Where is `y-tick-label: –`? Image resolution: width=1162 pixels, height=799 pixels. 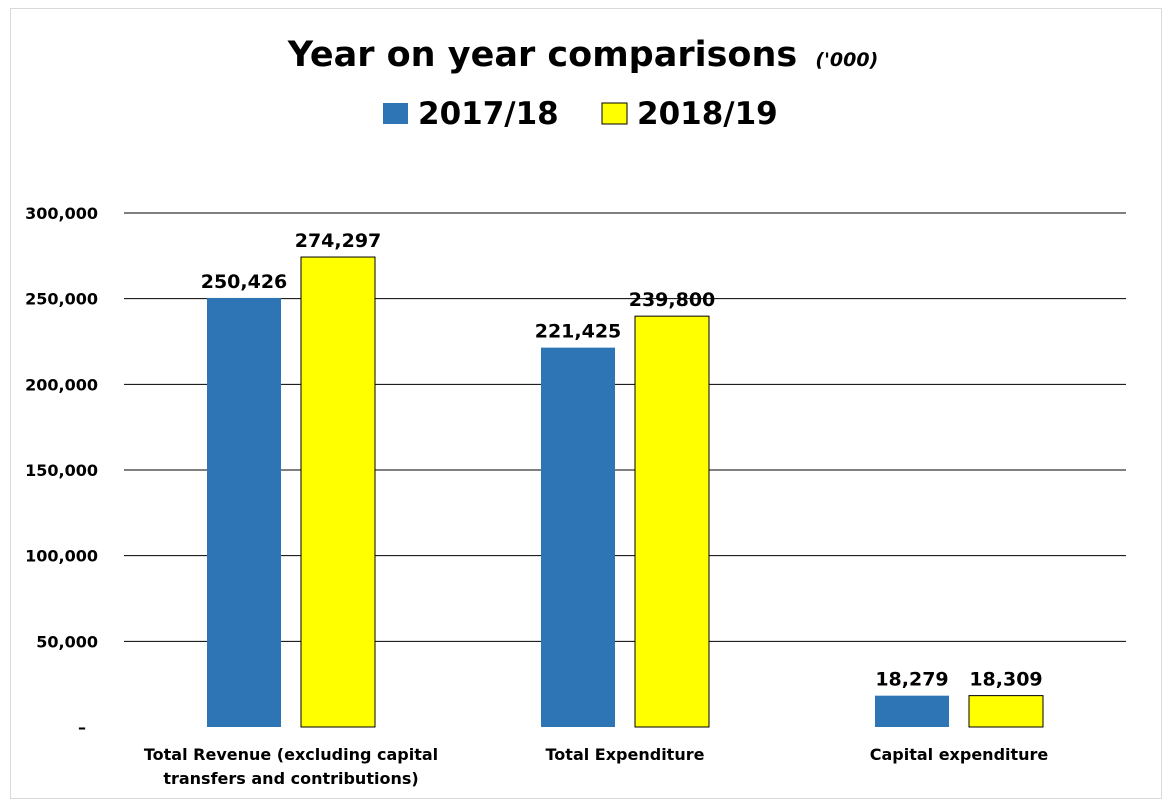
y-tick-label: – is located at coordinates (82, 727).